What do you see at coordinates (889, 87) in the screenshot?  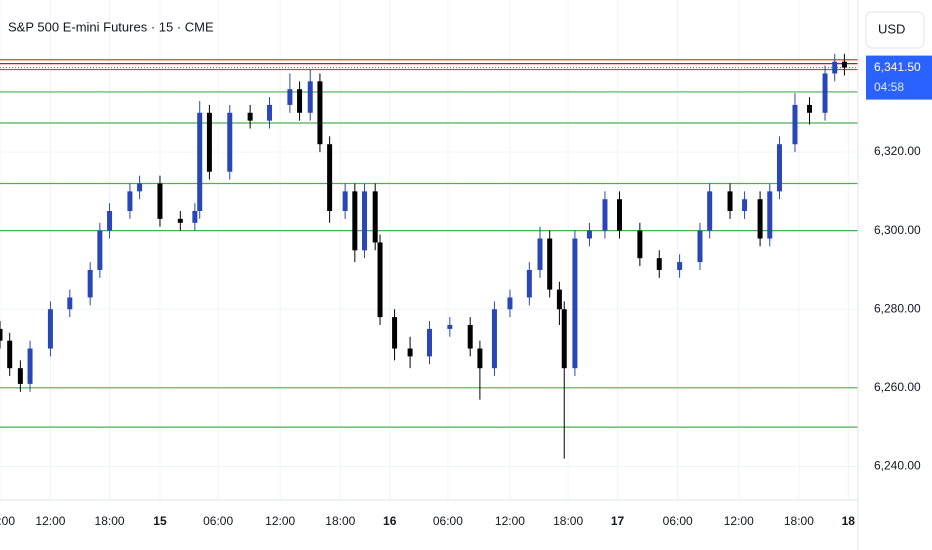 I see `countdown-label: 04:58` at bounding box center [889, 87].